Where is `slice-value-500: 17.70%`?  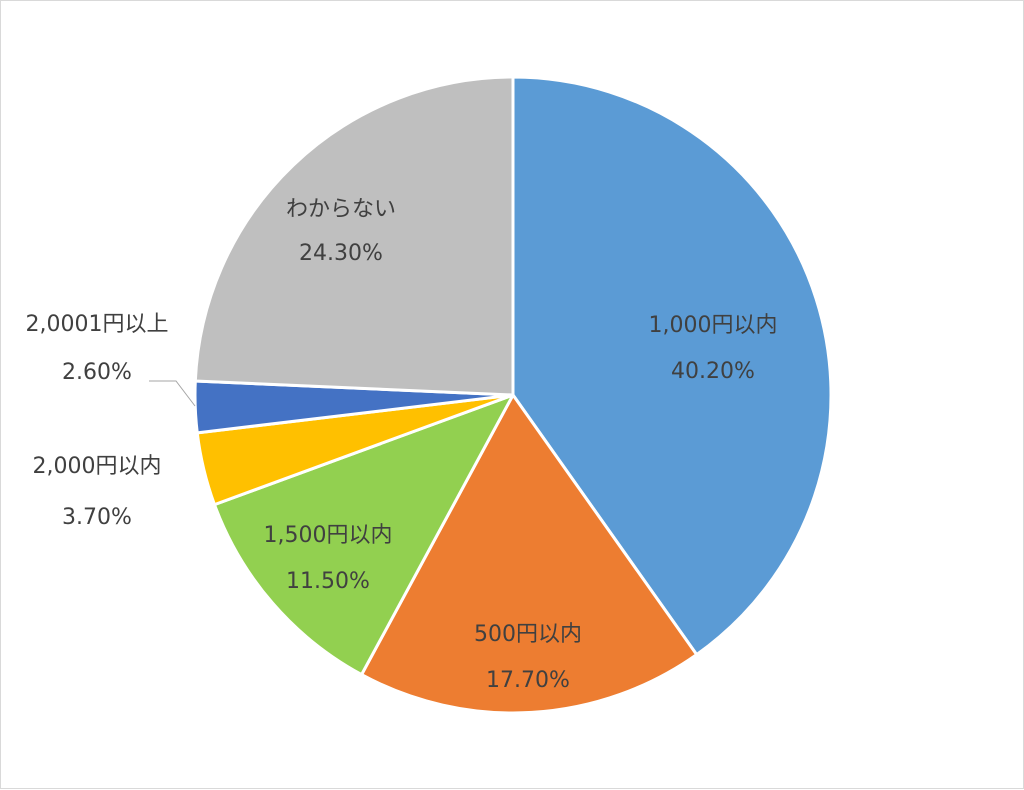
slice-value-500: 17.70% is located at coordinates (528, 680).